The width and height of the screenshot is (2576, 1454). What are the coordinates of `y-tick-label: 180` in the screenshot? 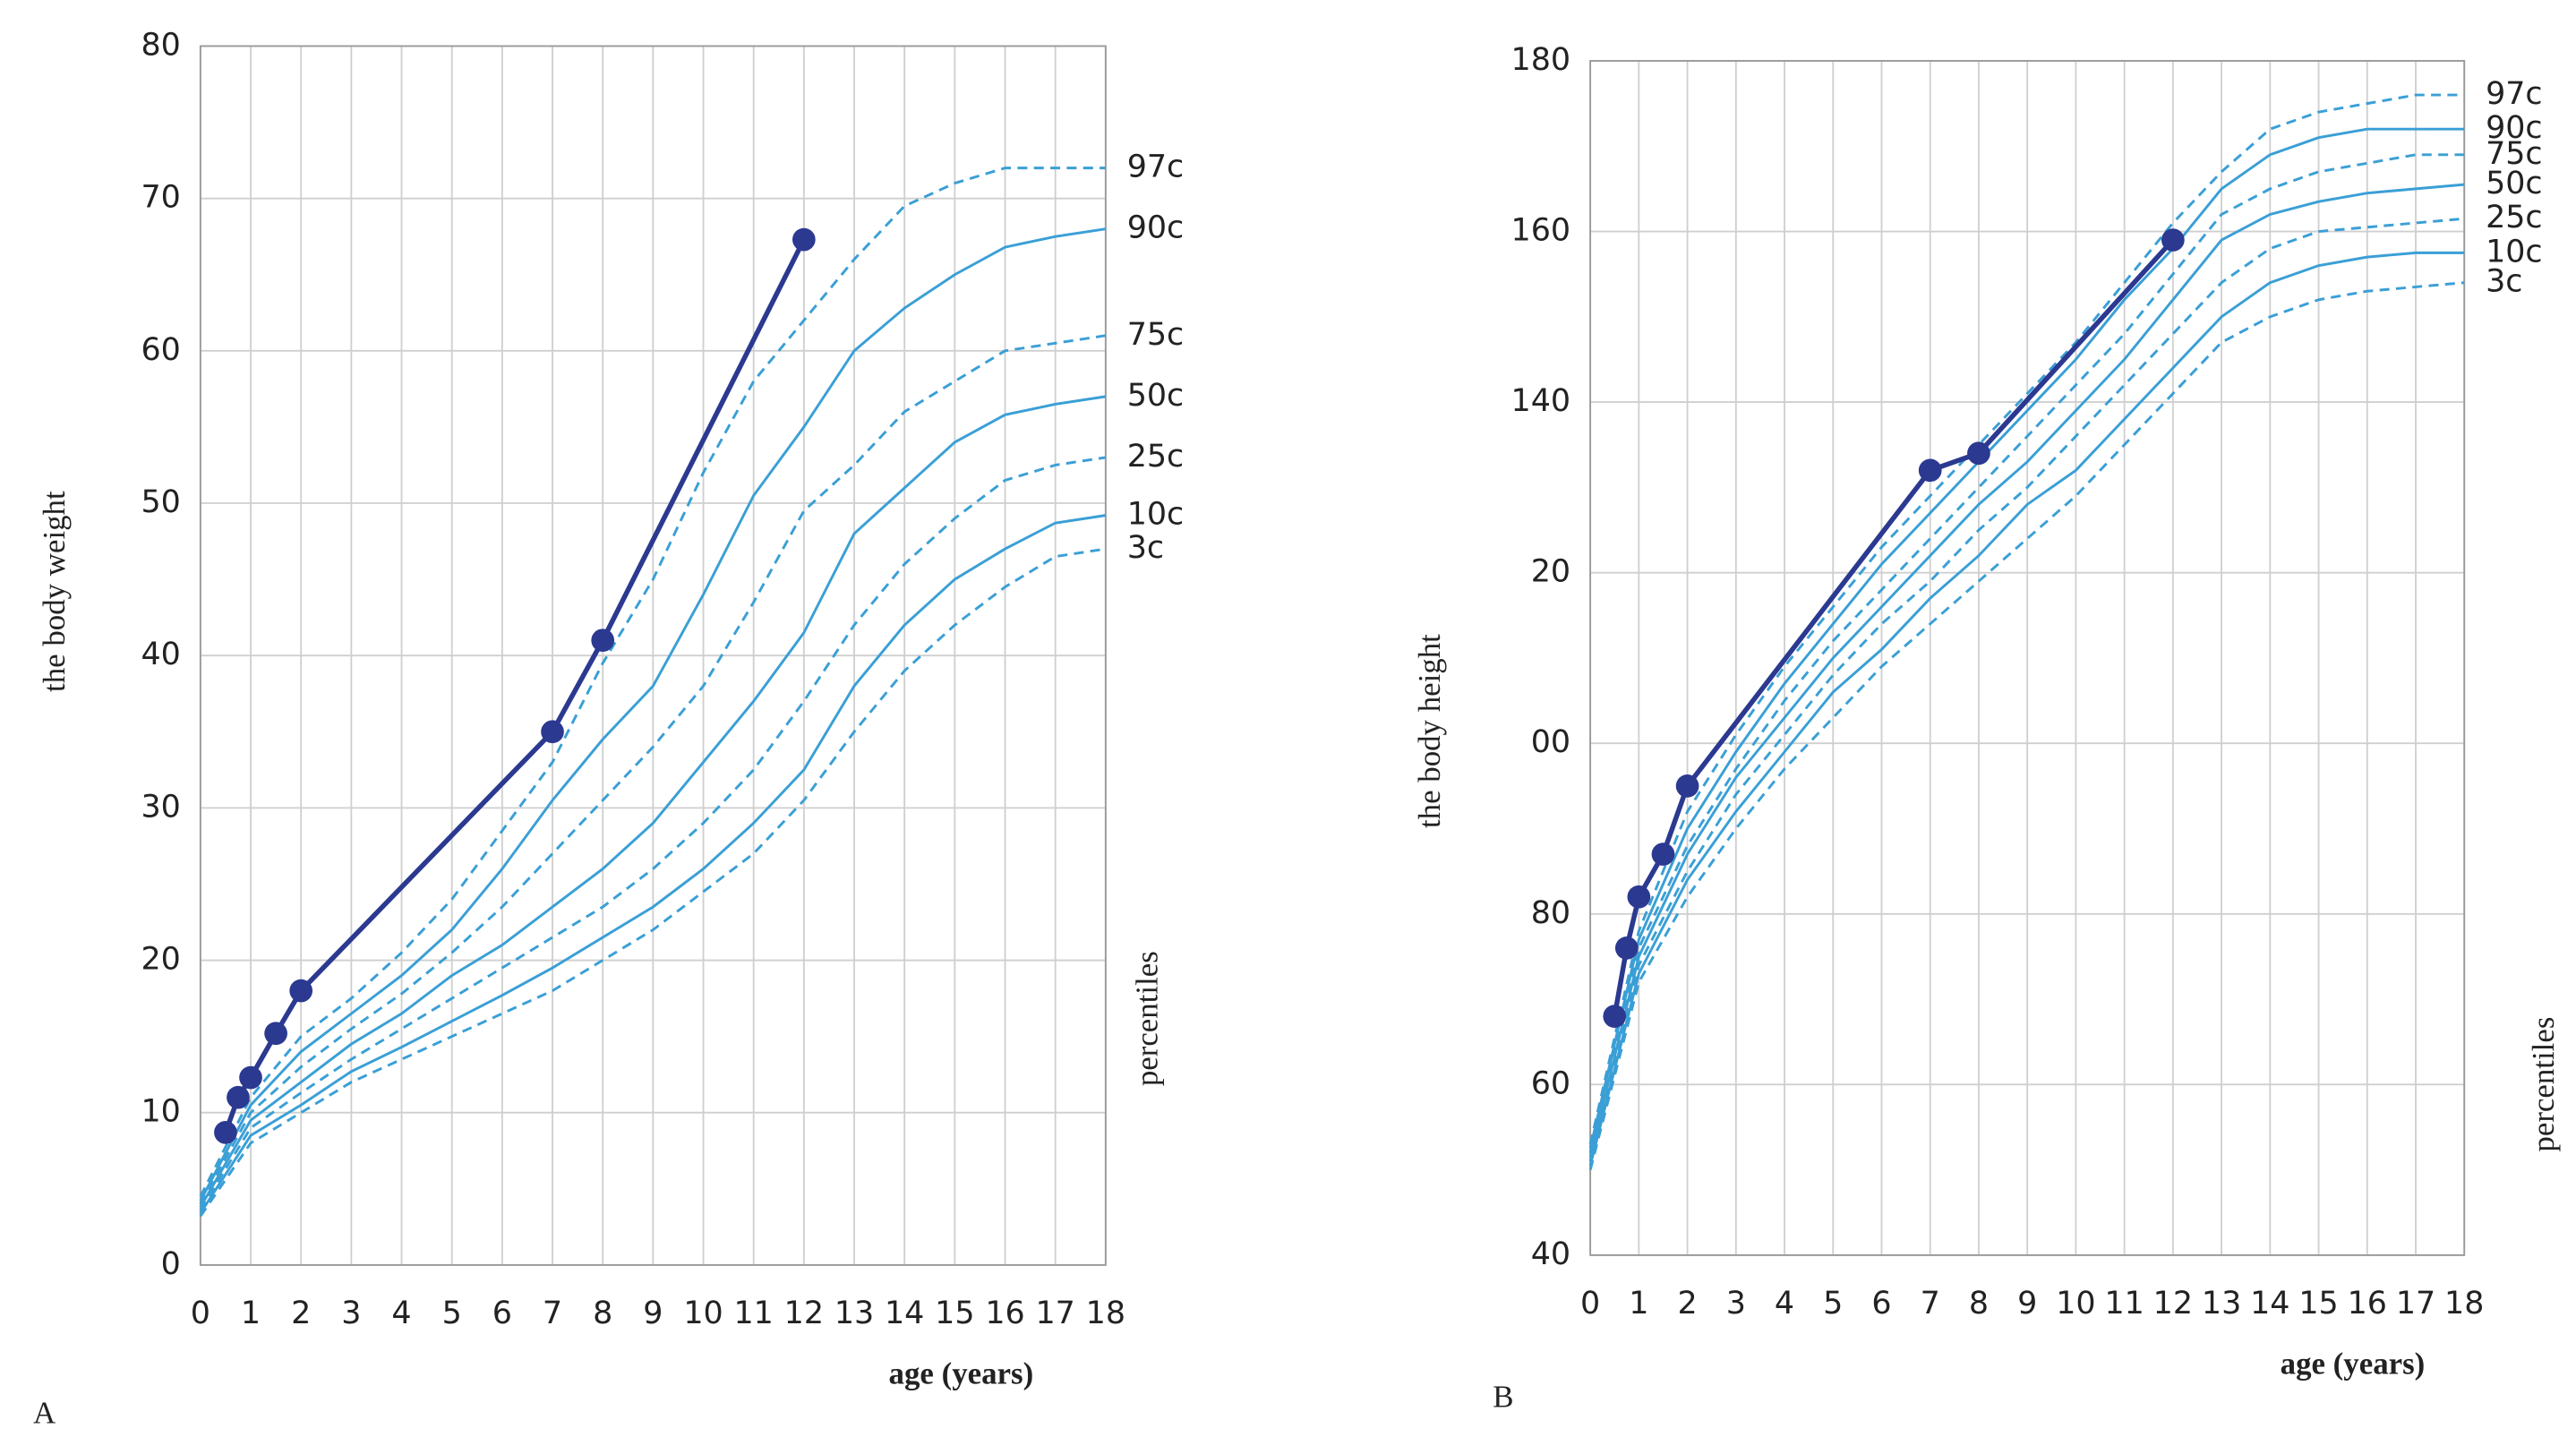 It's located at (1541, 60).